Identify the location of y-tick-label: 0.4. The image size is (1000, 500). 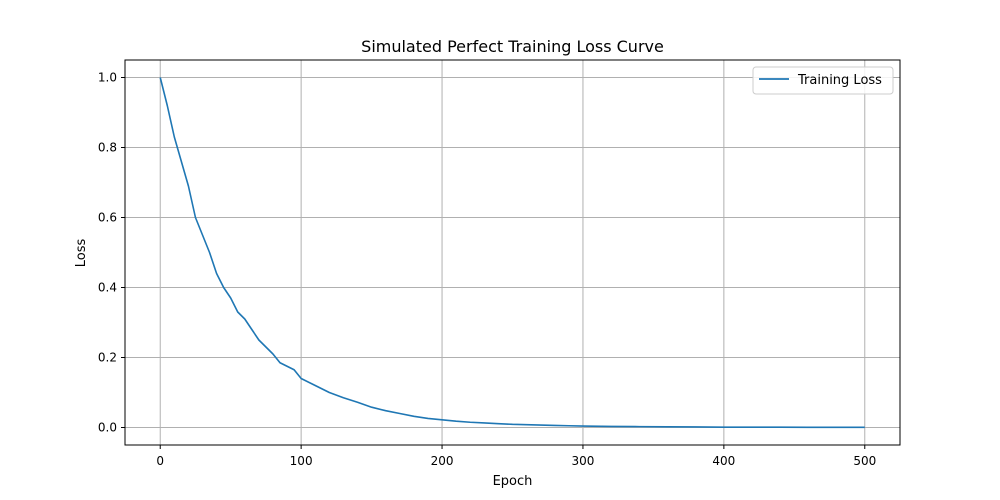
(107, 288).